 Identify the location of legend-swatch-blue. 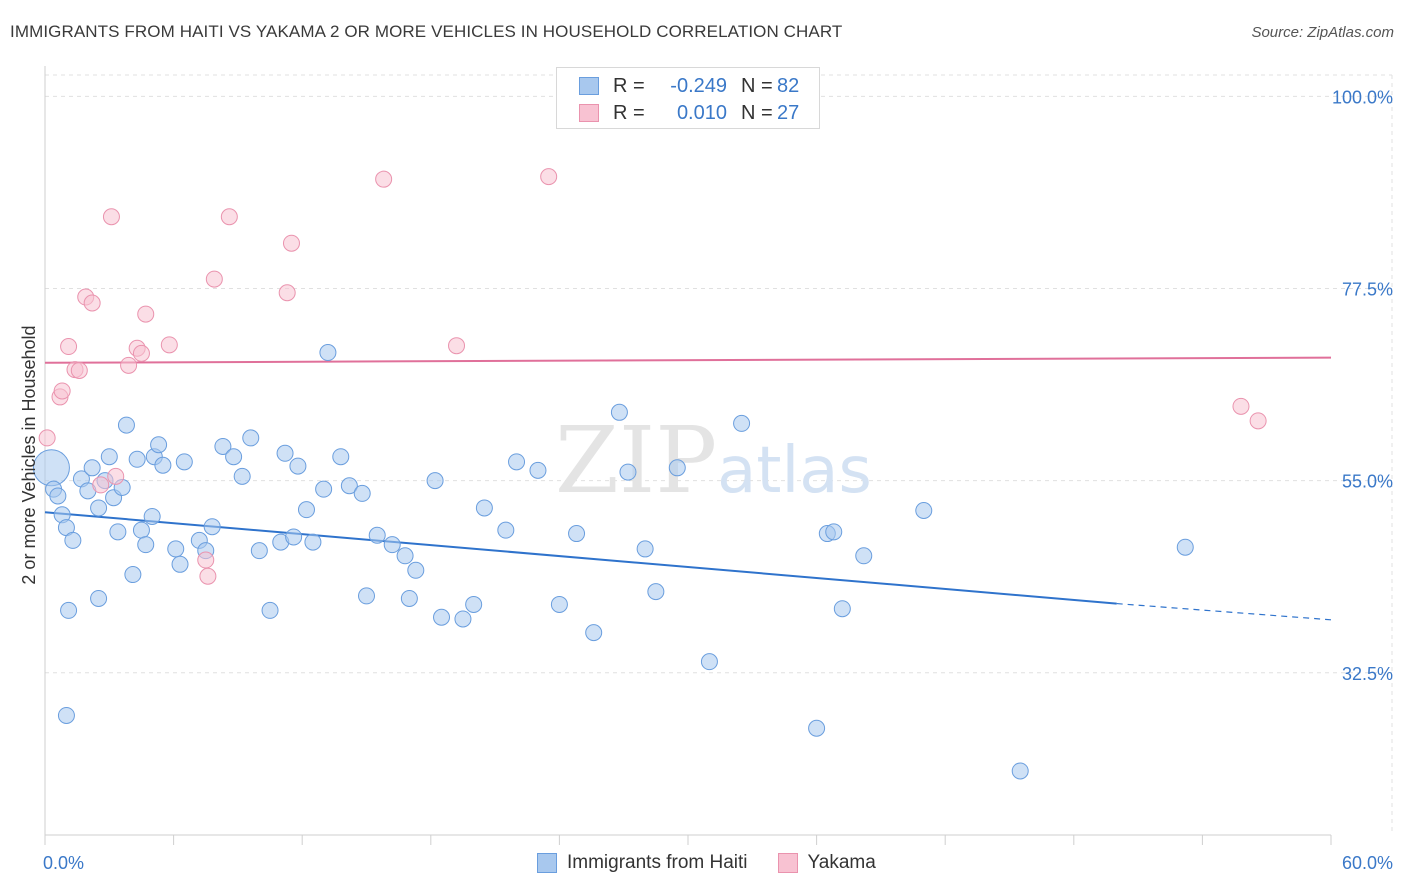
(589, 86).